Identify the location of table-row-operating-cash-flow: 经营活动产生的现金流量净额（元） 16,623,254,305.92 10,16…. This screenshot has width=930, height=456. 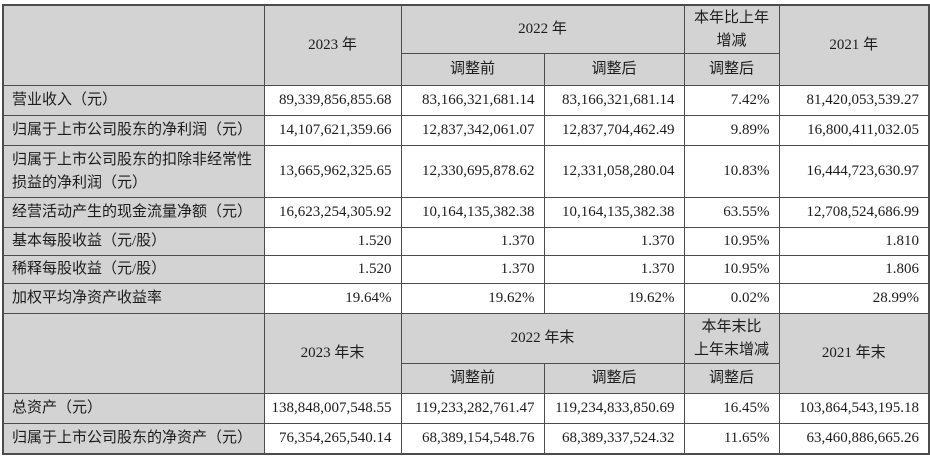
(466, 212).